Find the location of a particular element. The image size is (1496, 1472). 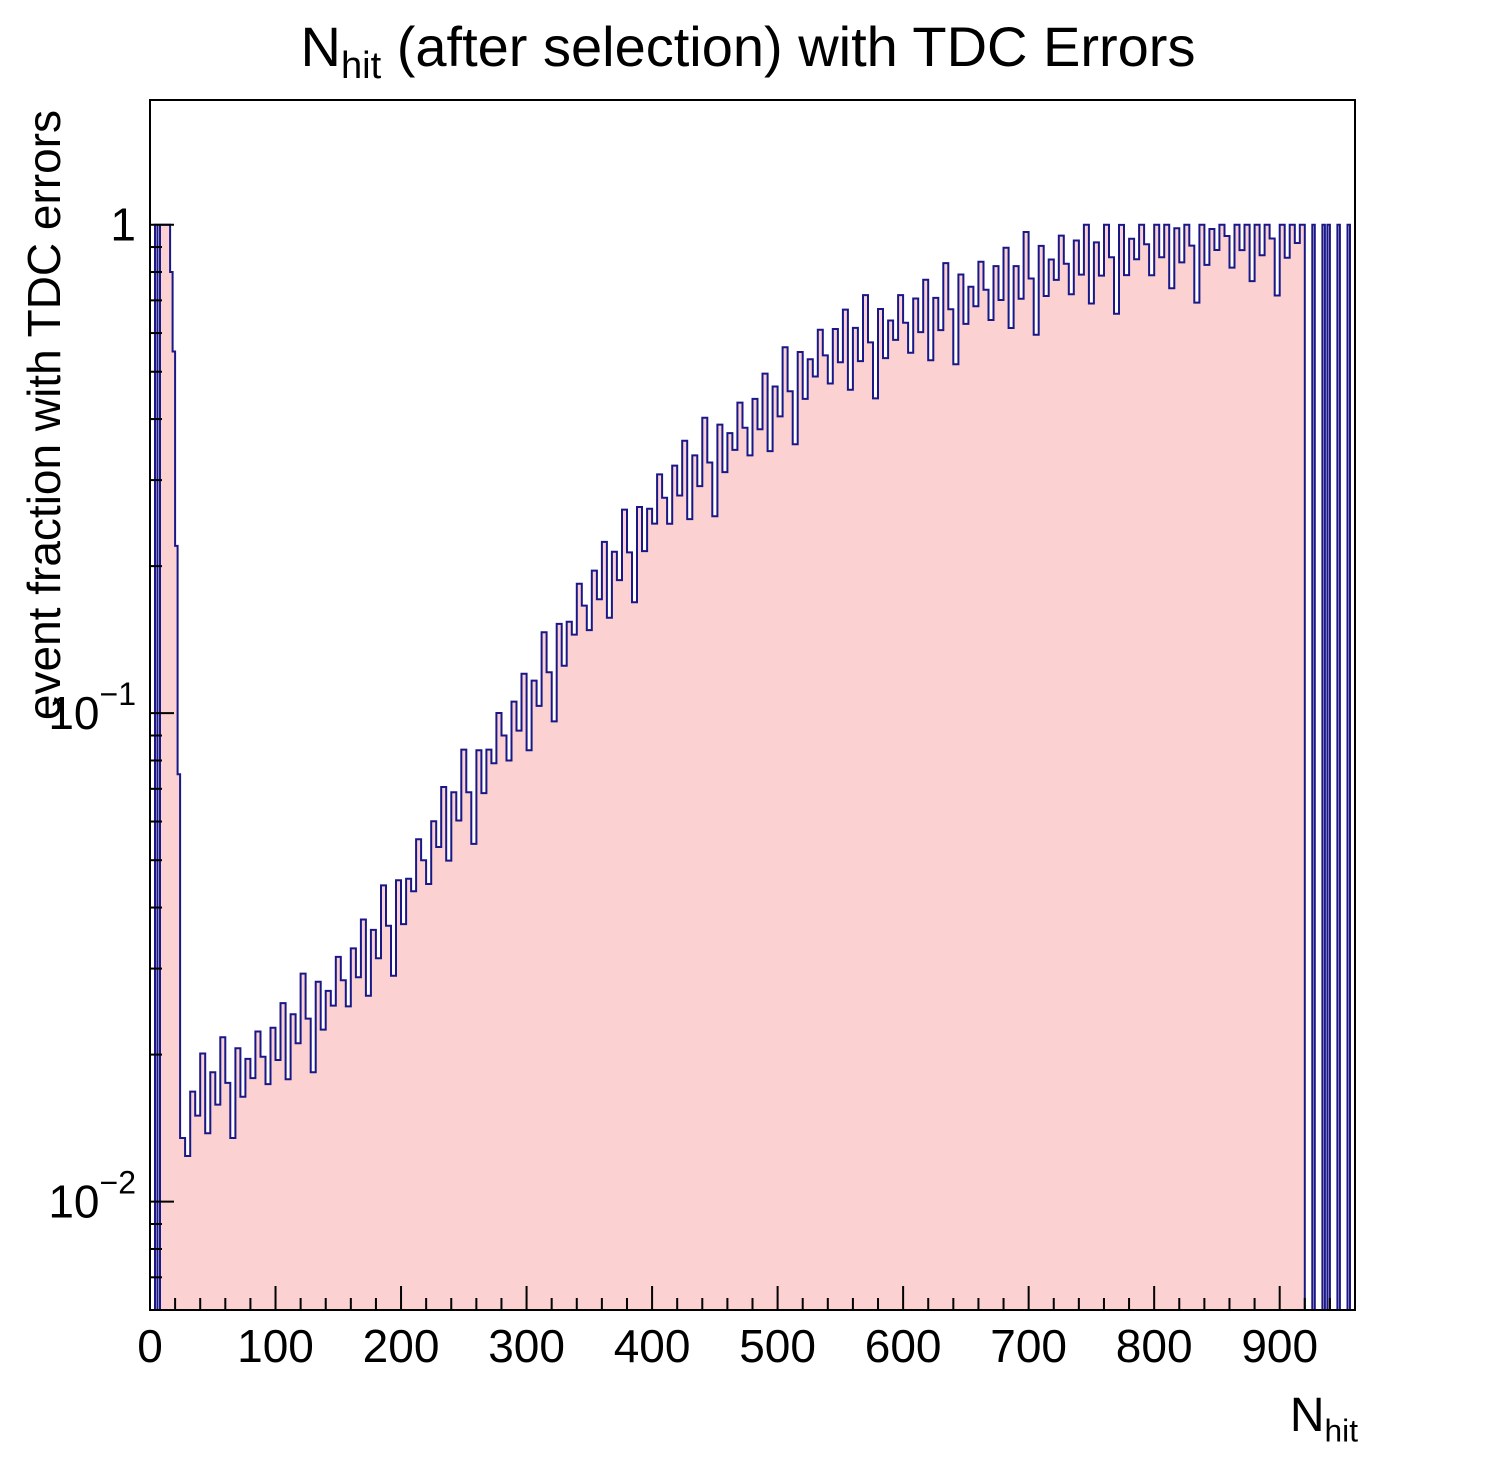

chart-title: Nhit (after selection) with TDC Errors is located at coordinates (748, 51).